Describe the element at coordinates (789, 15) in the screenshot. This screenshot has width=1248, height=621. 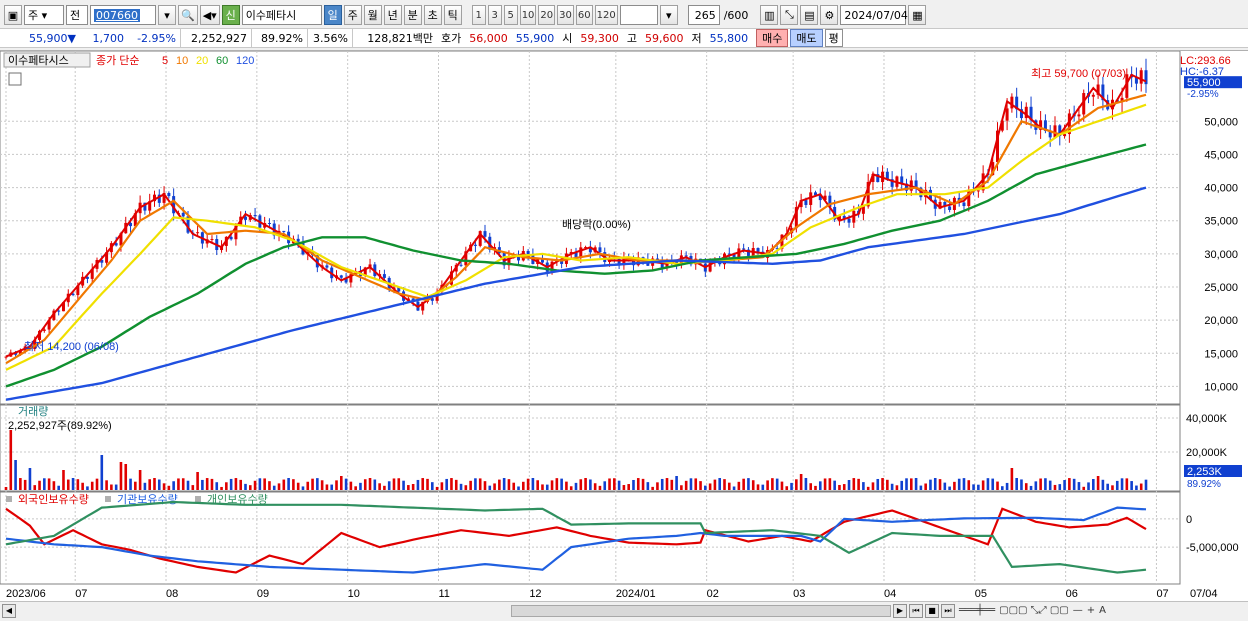
I see `draw-tool-icon: ⤡` at that location.